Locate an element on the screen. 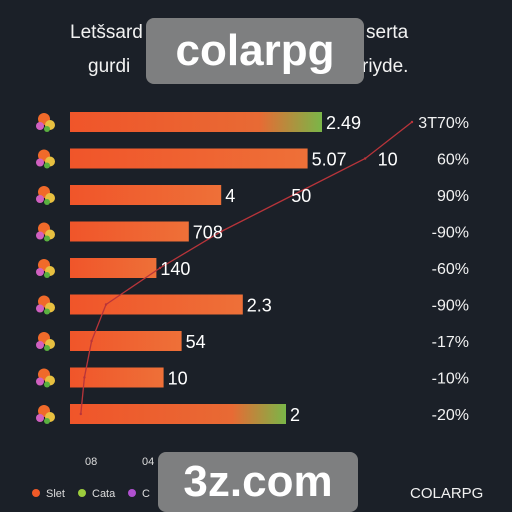 The image size is (512, 512). secondary-value-label: 50 is located at coordinates (301, 196).